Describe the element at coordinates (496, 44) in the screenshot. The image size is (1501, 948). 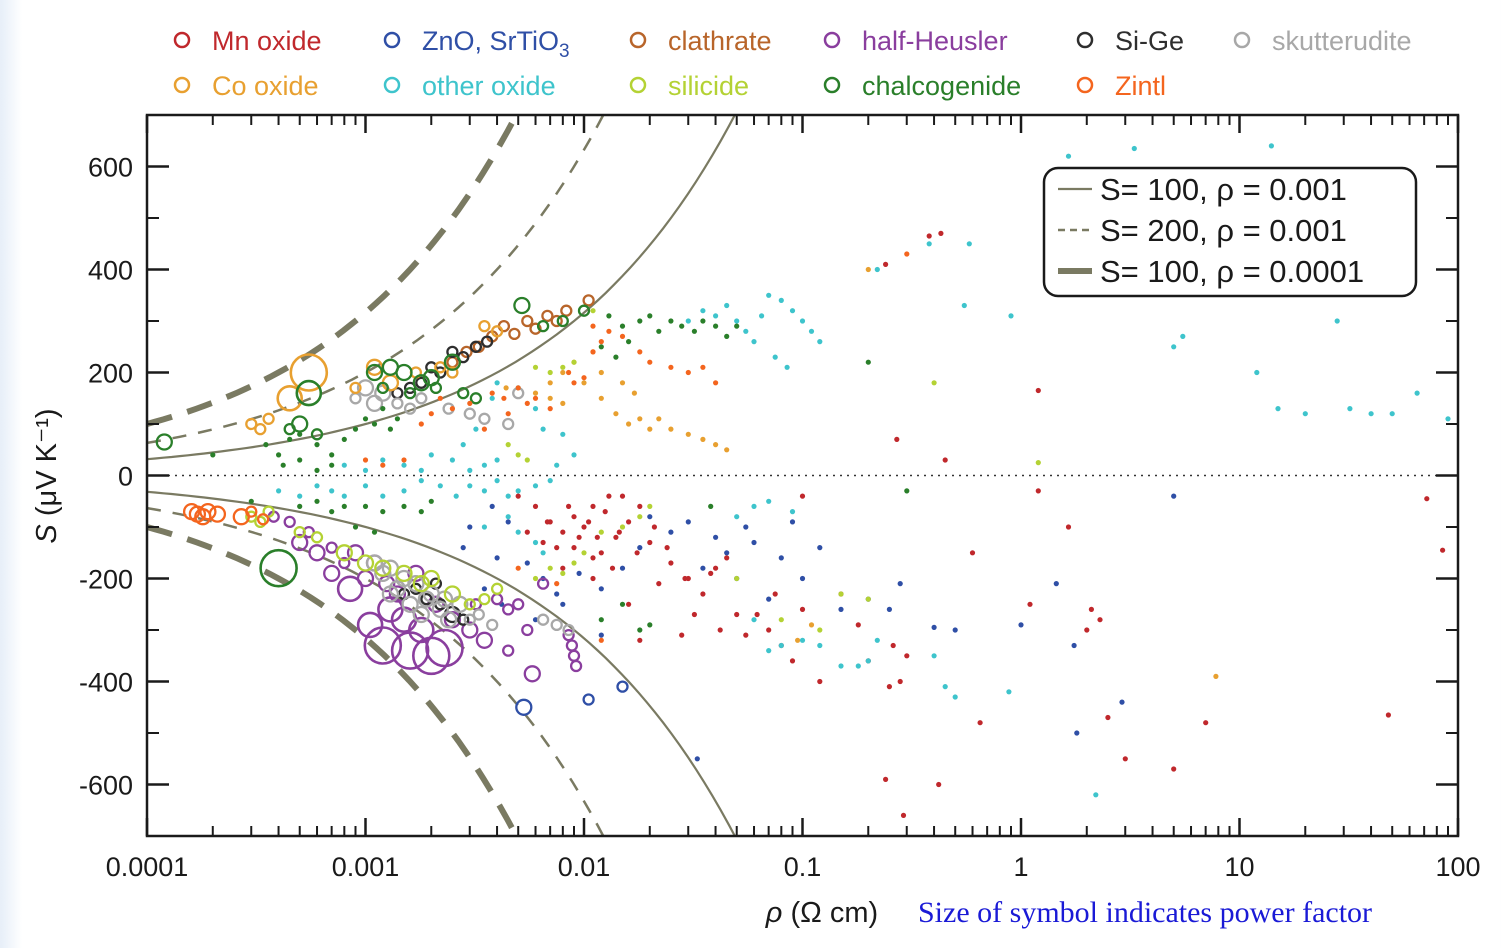
I see `legend-label: ZnO, SrTiO3` at that location.